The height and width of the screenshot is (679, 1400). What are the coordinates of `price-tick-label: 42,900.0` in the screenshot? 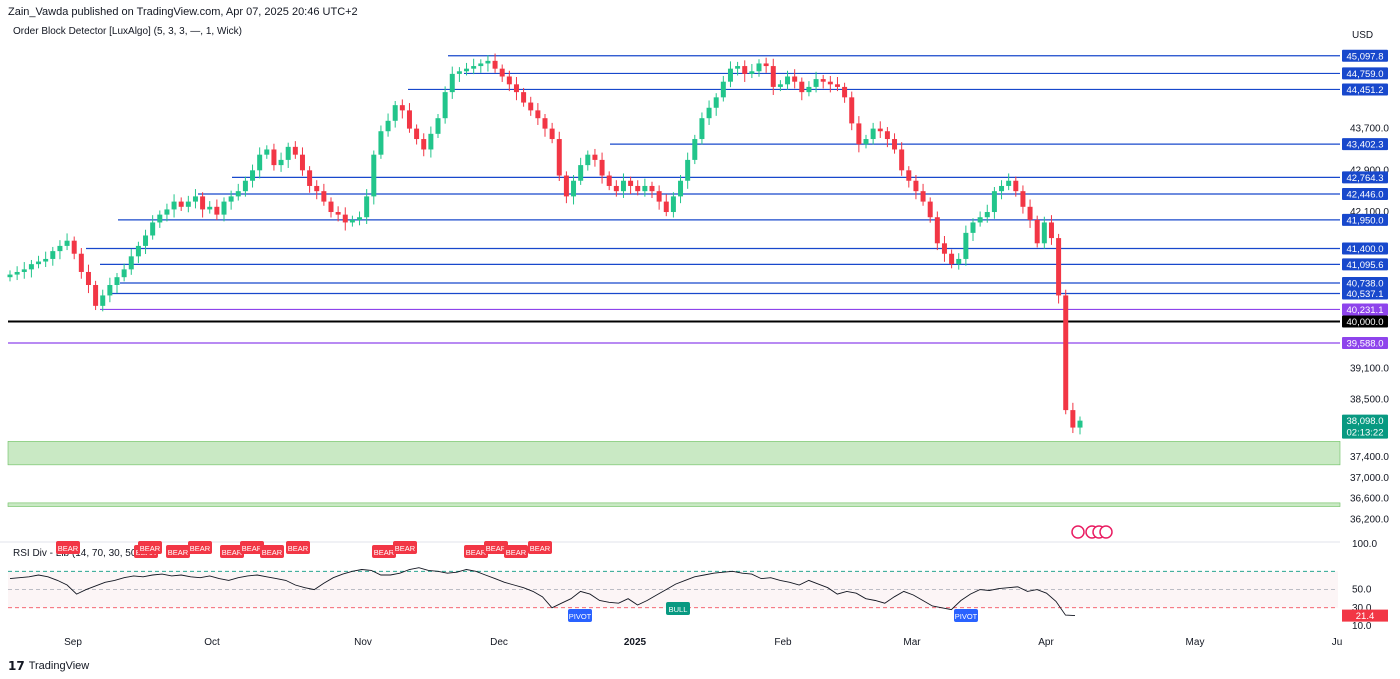 It's located at (1369, 170).